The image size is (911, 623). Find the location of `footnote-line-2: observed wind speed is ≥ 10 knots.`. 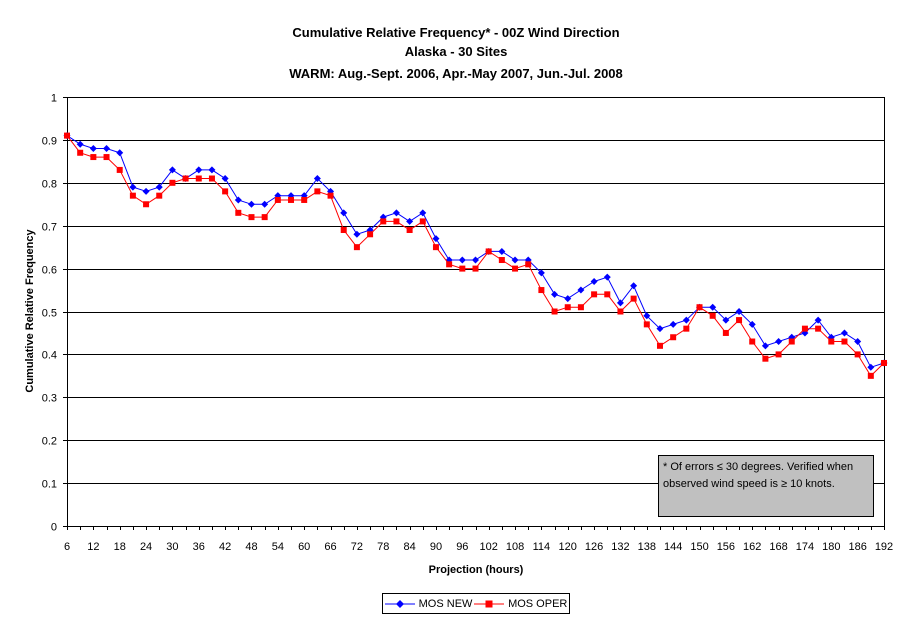

footnote-line-2: observed wind speed is ≥ 10 knots. is located at coordinates (749, 484).